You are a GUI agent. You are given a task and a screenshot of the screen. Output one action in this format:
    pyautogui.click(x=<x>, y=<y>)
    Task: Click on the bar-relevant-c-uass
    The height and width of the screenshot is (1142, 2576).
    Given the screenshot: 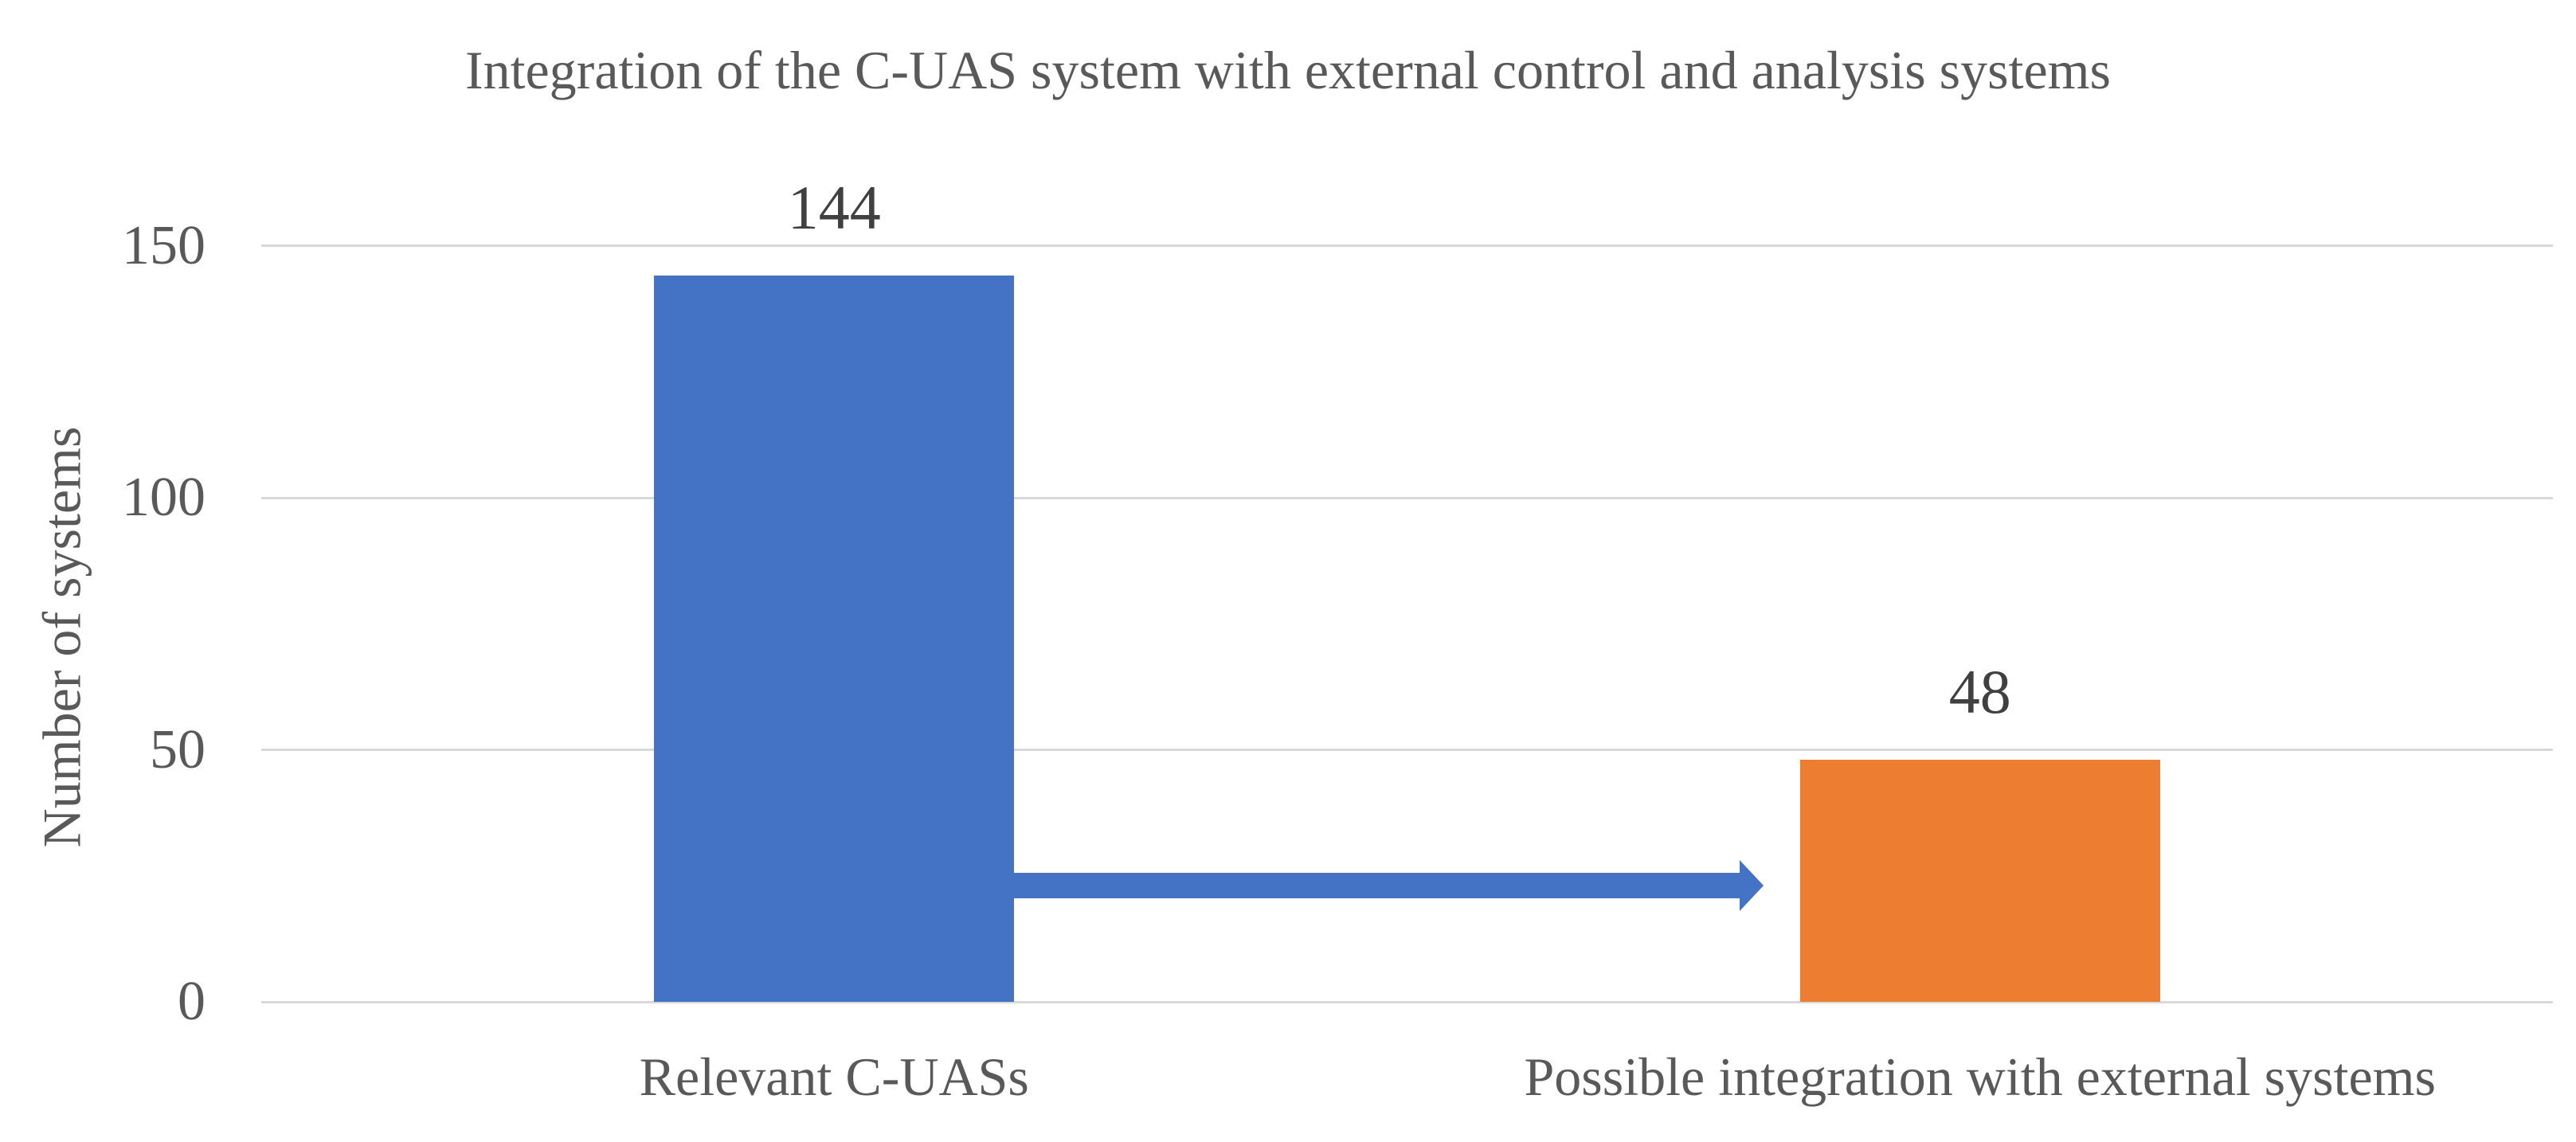 What is the action you would take?
    pyautogui.click(x=834, y=639)
    